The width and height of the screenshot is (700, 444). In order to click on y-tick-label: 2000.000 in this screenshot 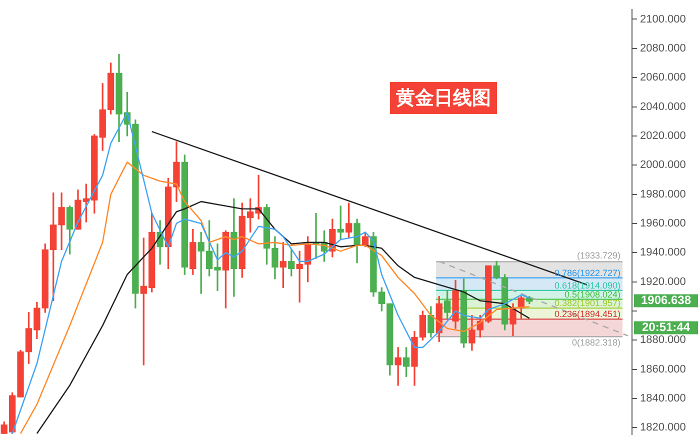, I will do `click(663, 165)`.